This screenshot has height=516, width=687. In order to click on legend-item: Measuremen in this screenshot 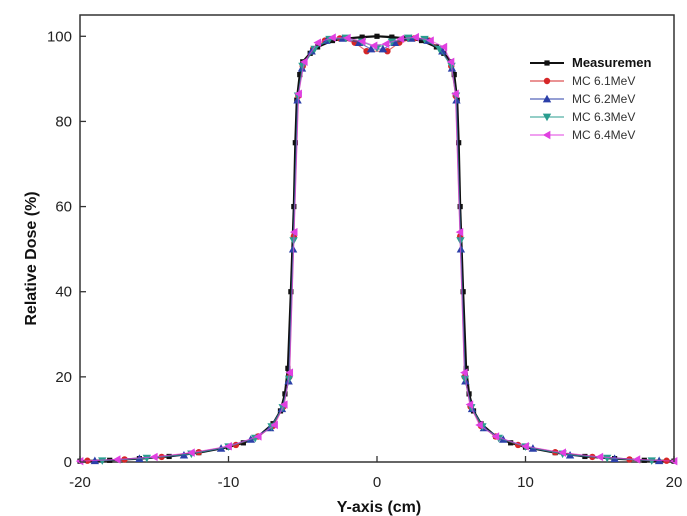, I will do `click(591, 62)`.